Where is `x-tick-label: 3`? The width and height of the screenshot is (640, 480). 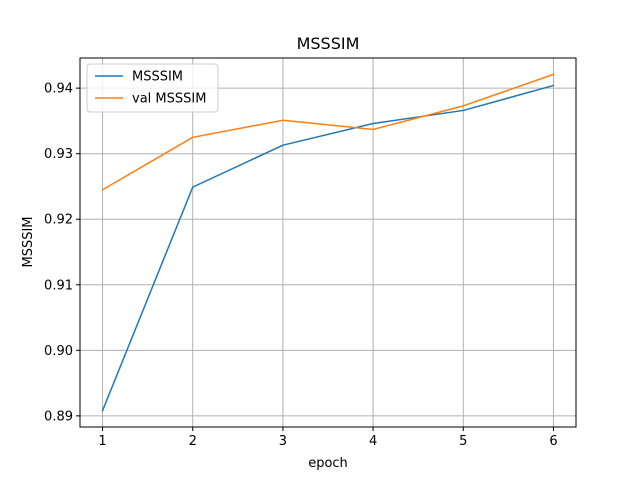 x-tick-label: 3 is located at coordinates (283, 441).